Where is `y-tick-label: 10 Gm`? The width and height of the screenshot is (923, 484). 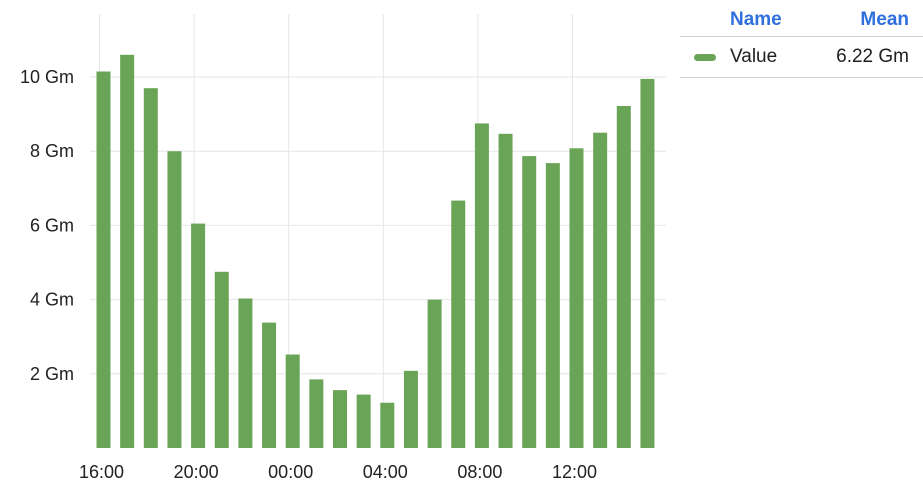 y-tick-label: 10 Gm is located at coordinates (47, 77).